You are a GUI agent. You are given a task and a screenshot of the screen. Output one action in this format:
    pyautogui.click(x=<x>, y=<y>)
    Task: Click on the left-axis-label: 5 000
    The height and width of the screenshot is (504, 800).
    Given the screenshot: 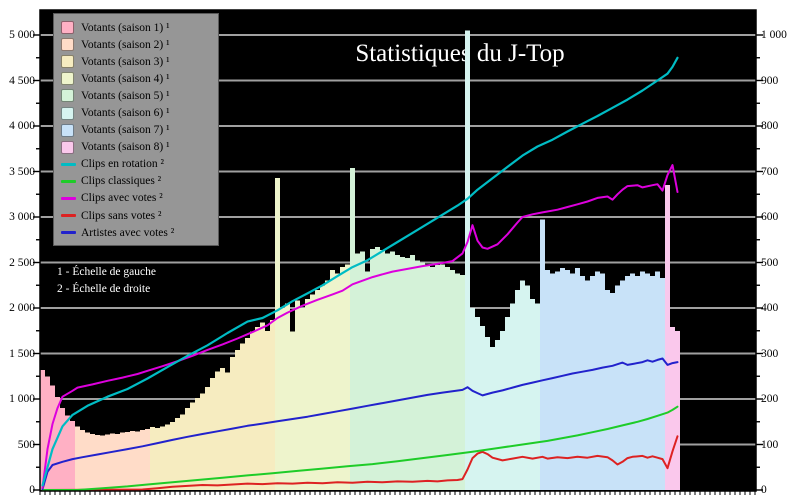 What is the action you would take?
    pyautogui.click(x=22, y=35)
    